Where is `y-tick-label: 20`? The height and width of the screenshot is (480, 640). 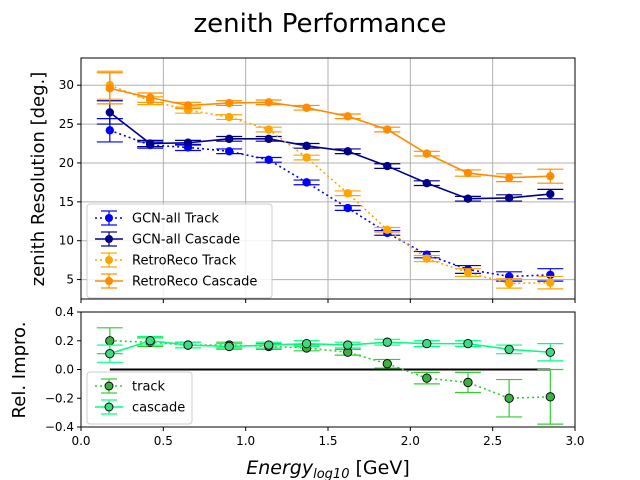 y-tick-label: 20 is located at coordinates (66, 163).